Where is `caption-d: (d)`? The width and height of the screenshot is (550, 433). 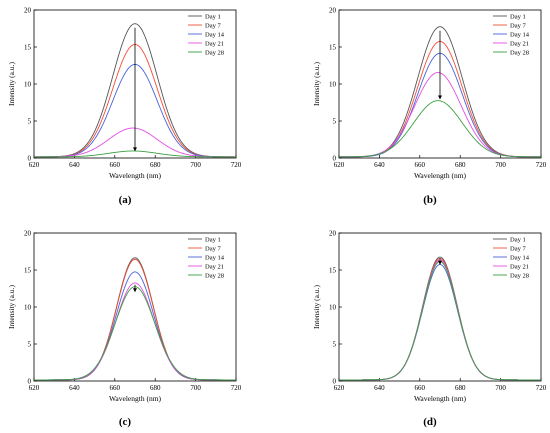 caption-d: (d) is located at coordinates (430, 422).